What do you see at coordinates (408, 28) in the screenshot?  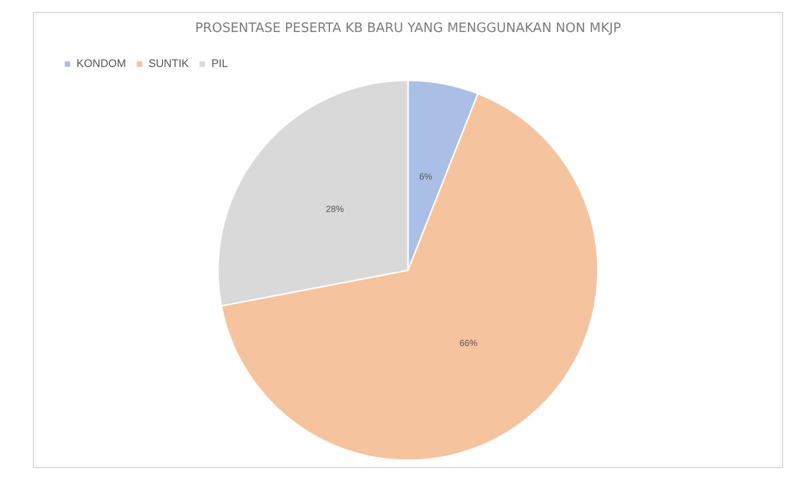 I see `chart-title: PROSENTASE PESERTA KB BARU YANG MENGGUNAKAN NON MKJP` at bounding box center [408, 28].